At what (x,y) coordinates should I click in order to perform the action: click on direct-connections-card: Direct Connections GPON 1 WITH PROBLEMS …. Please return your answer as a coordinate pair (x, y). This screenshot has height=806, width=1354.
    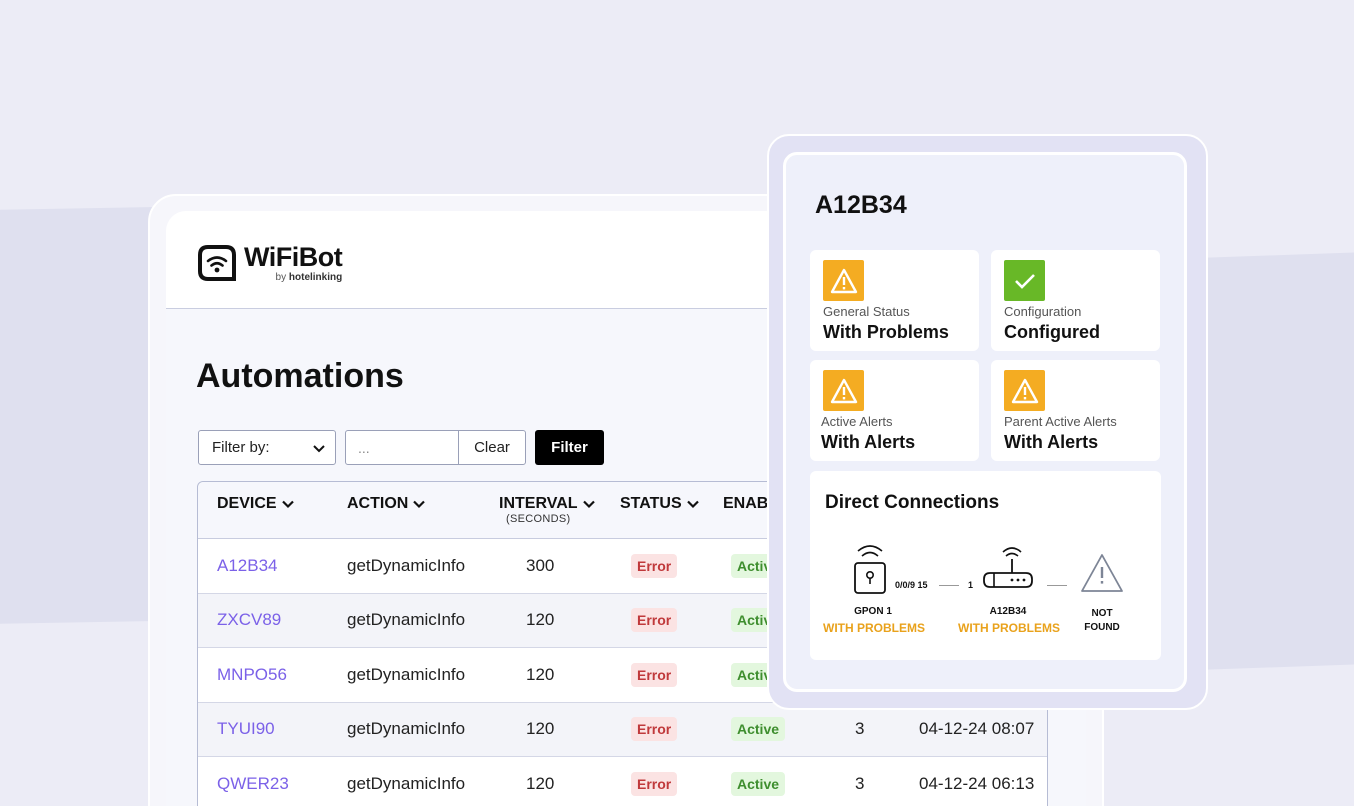
    Looking at the image, I should click on (985, 565).